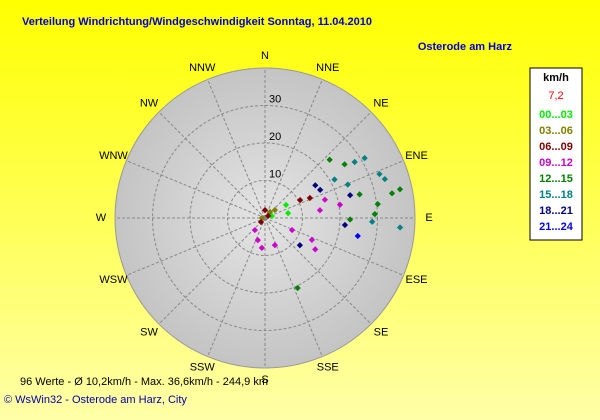  What do you see at coordinates (149, 103) in the screenshot?
I see `direction-label: NW` at bounding box center [149, 103].